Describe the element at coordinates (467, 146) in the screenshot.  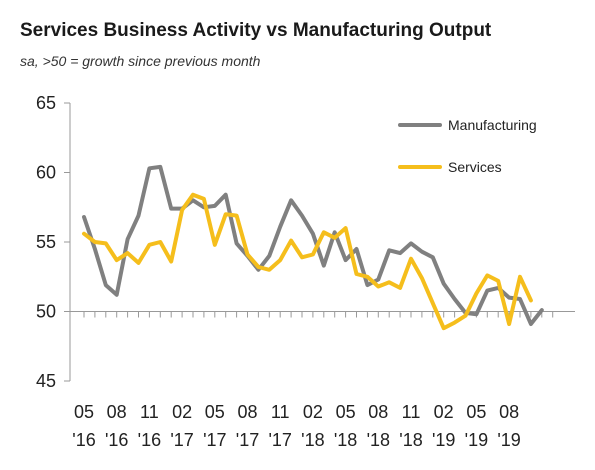
I see `chart-legend: Manufacturing Services` at that location.